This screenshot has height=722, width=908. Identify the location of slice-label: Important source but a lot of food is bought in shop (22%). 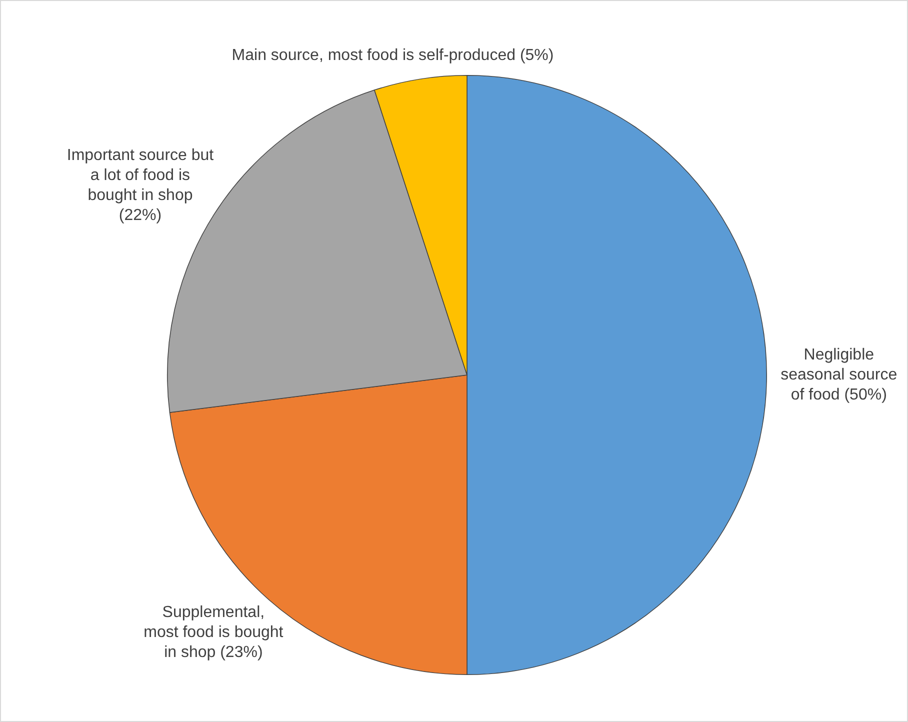
(140, 185).